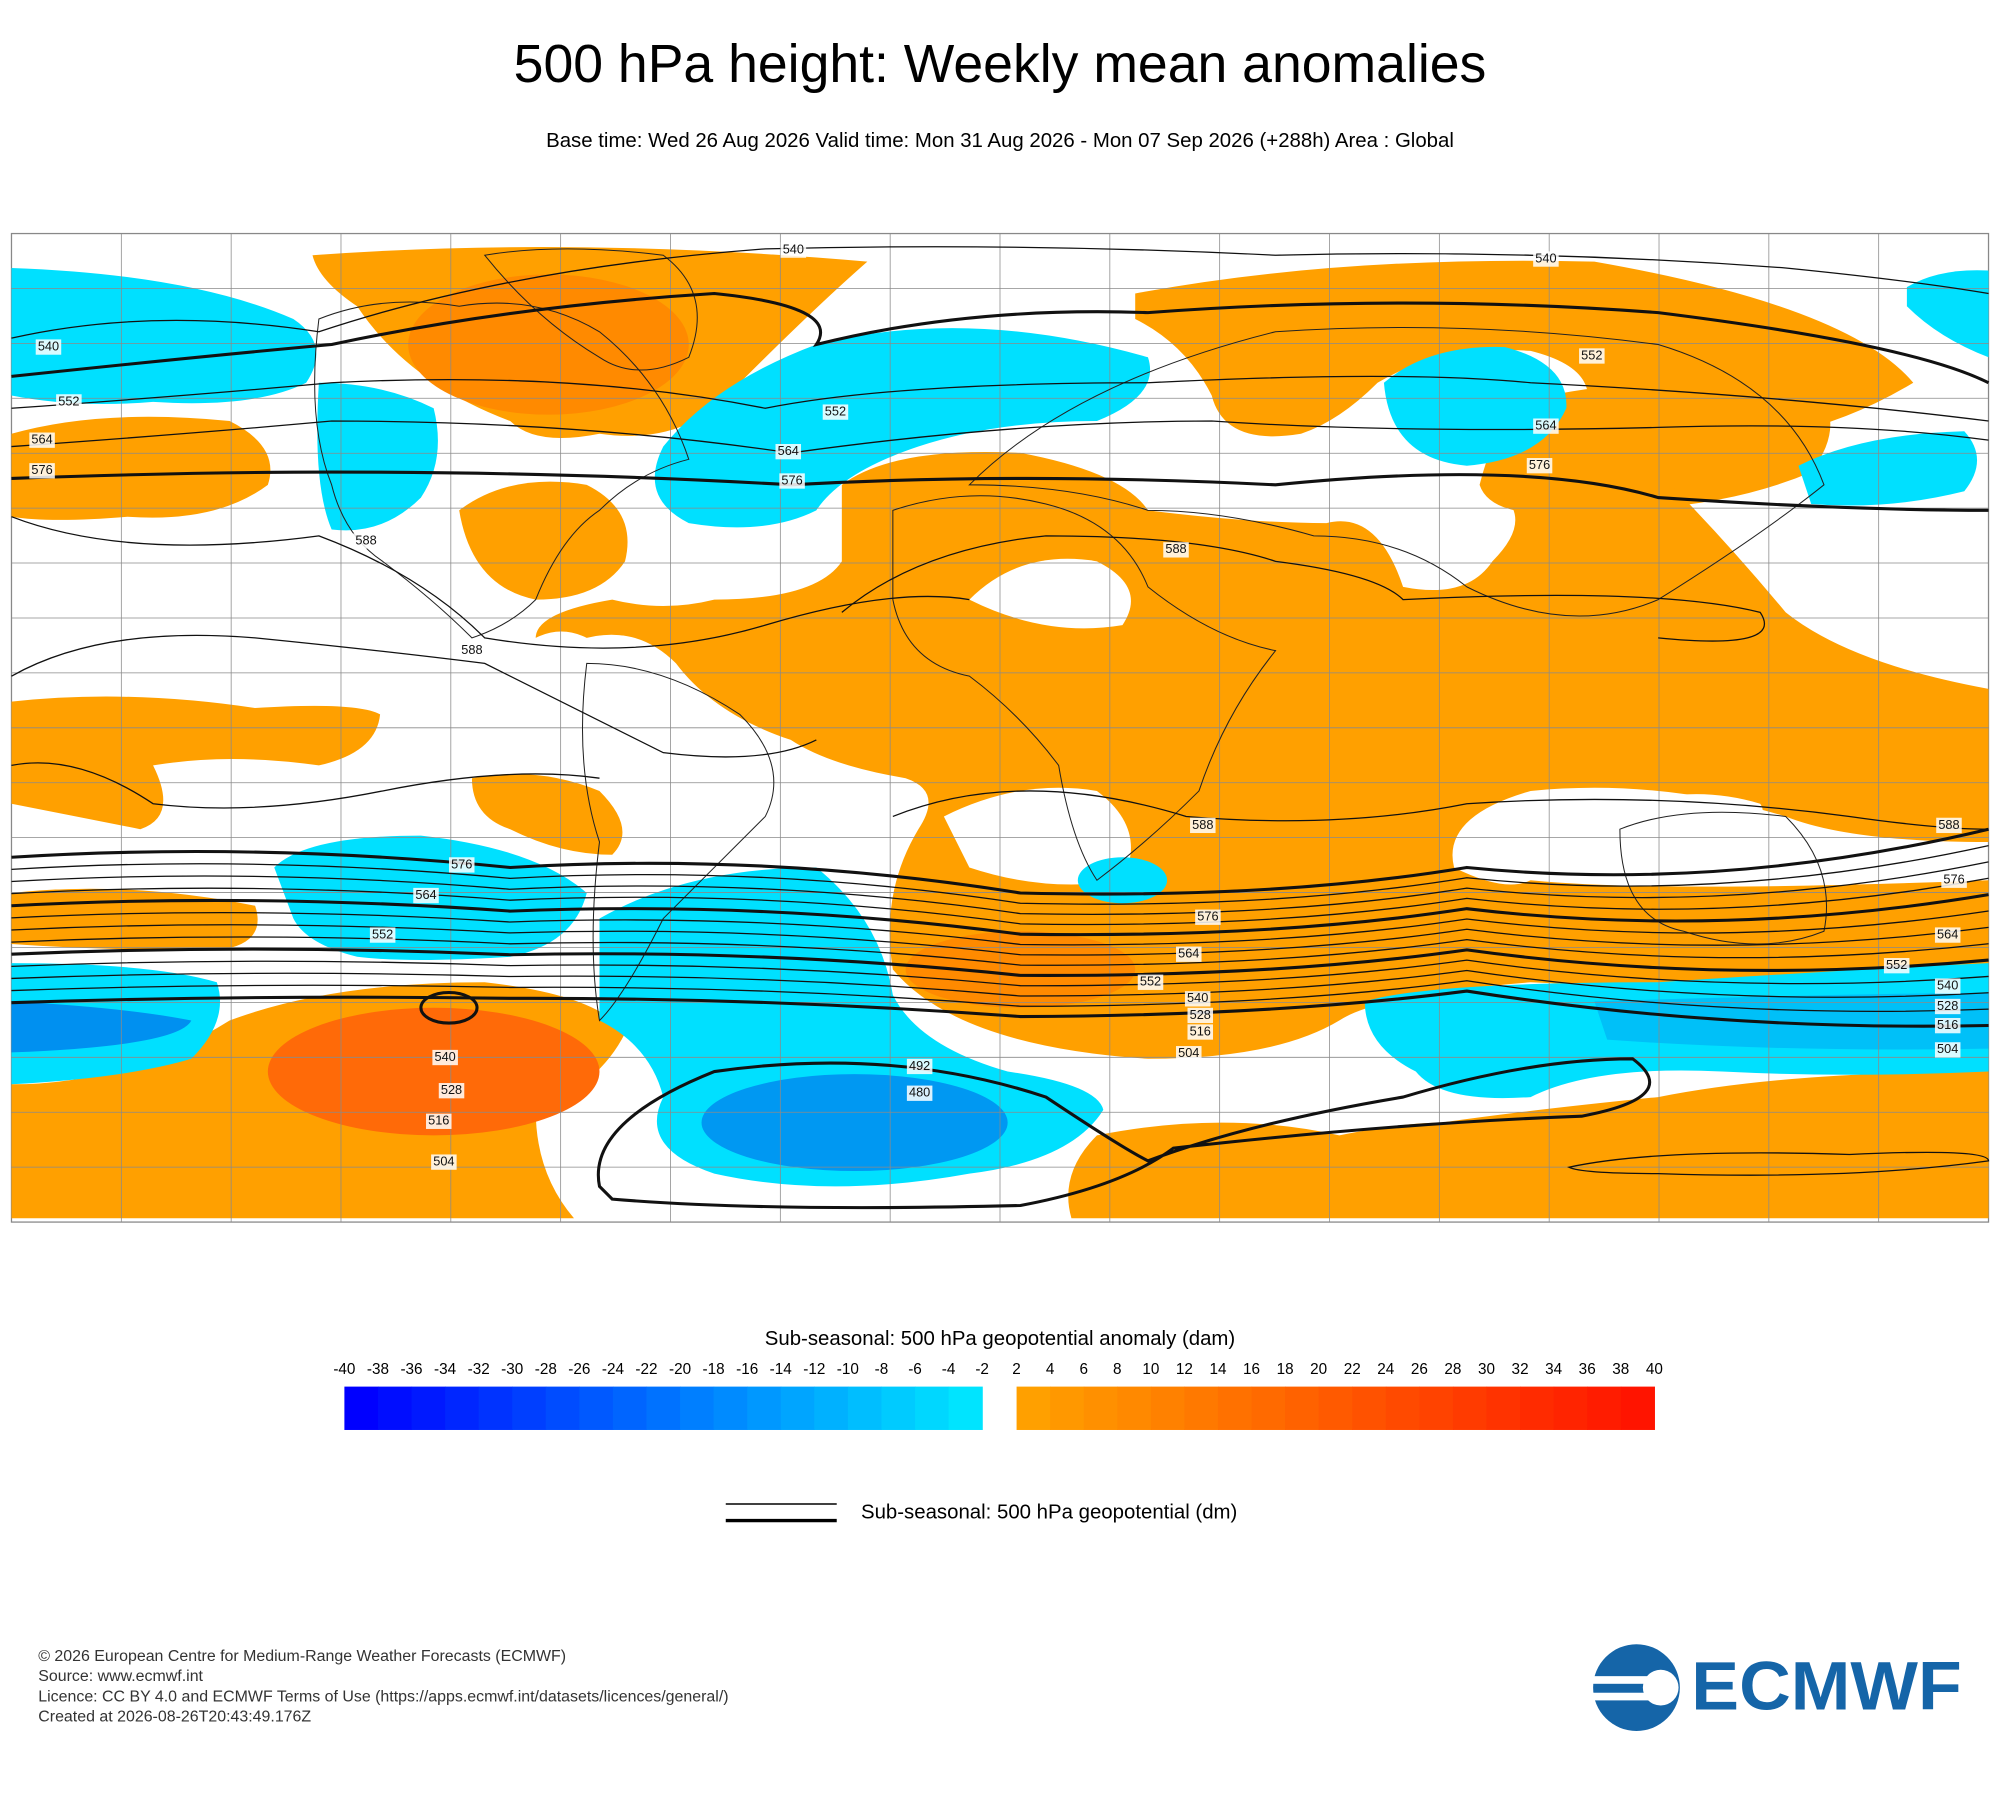 The height and width of the screenshot is (1805, 2000). What do you see at coordinates (814, 1369) in the screenshot?
I see `colorbar-tick-label: -12` at bounding box center [814, 1369].